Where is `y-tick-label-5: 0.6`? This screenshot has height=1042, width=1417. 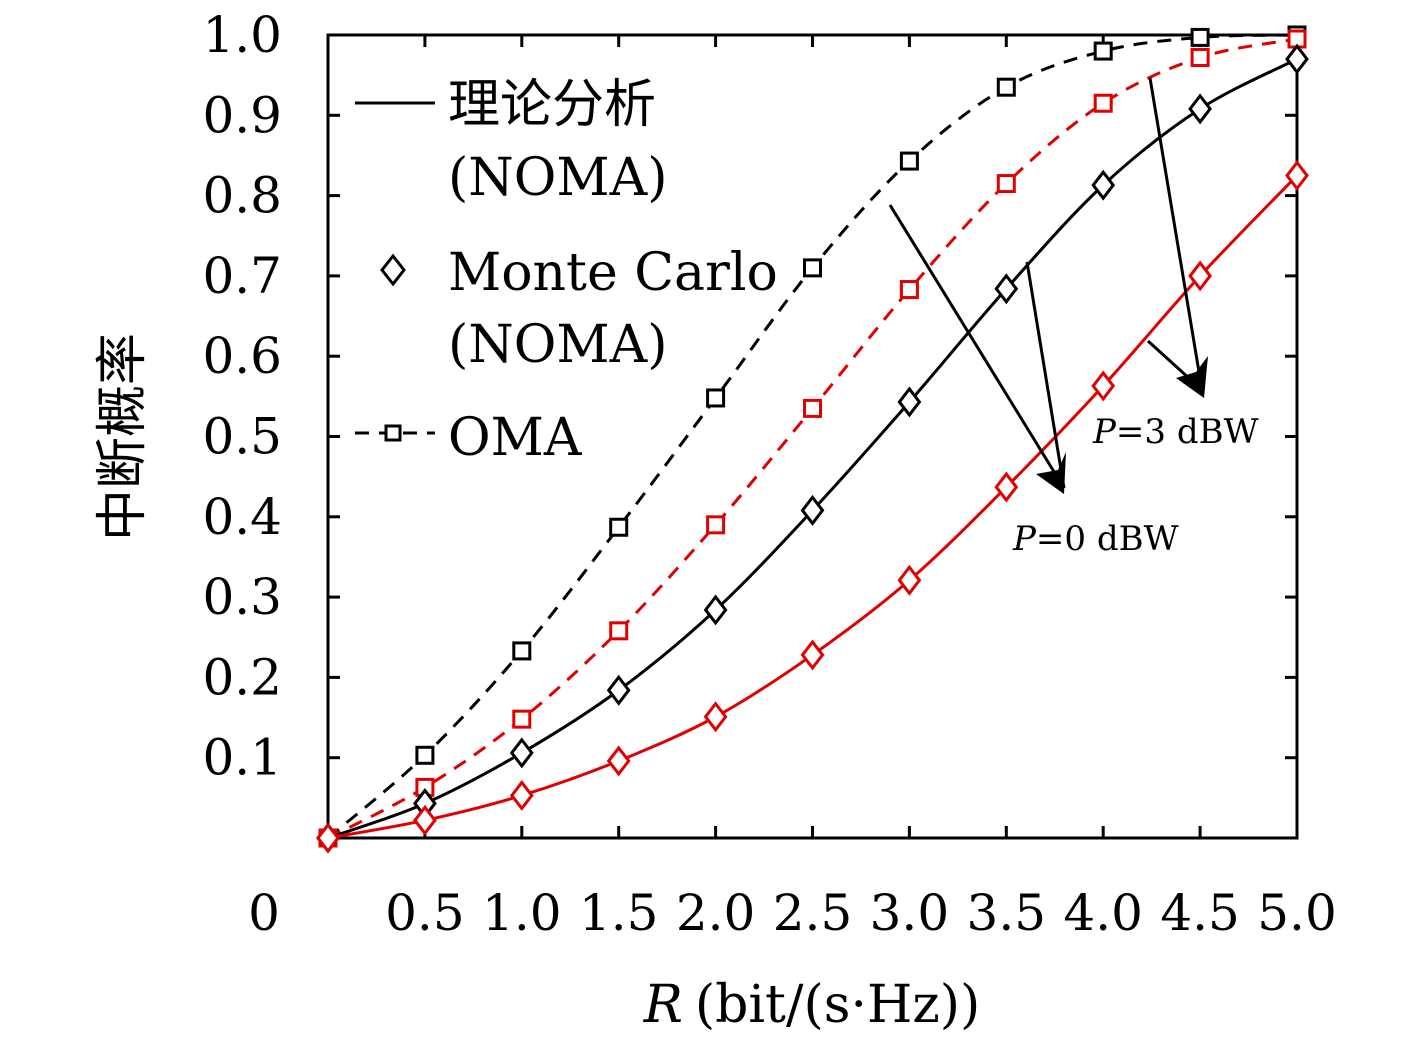
y-tick-label-5: 0.6 is located at coordinates (242, 356).